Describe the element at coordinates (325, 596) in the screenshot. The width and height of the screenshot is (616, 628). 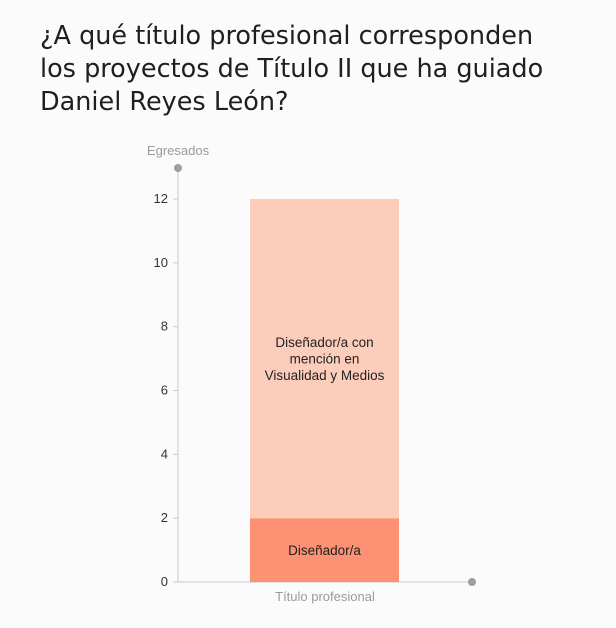
I see `x-axis-title: Título profesional` at that location.